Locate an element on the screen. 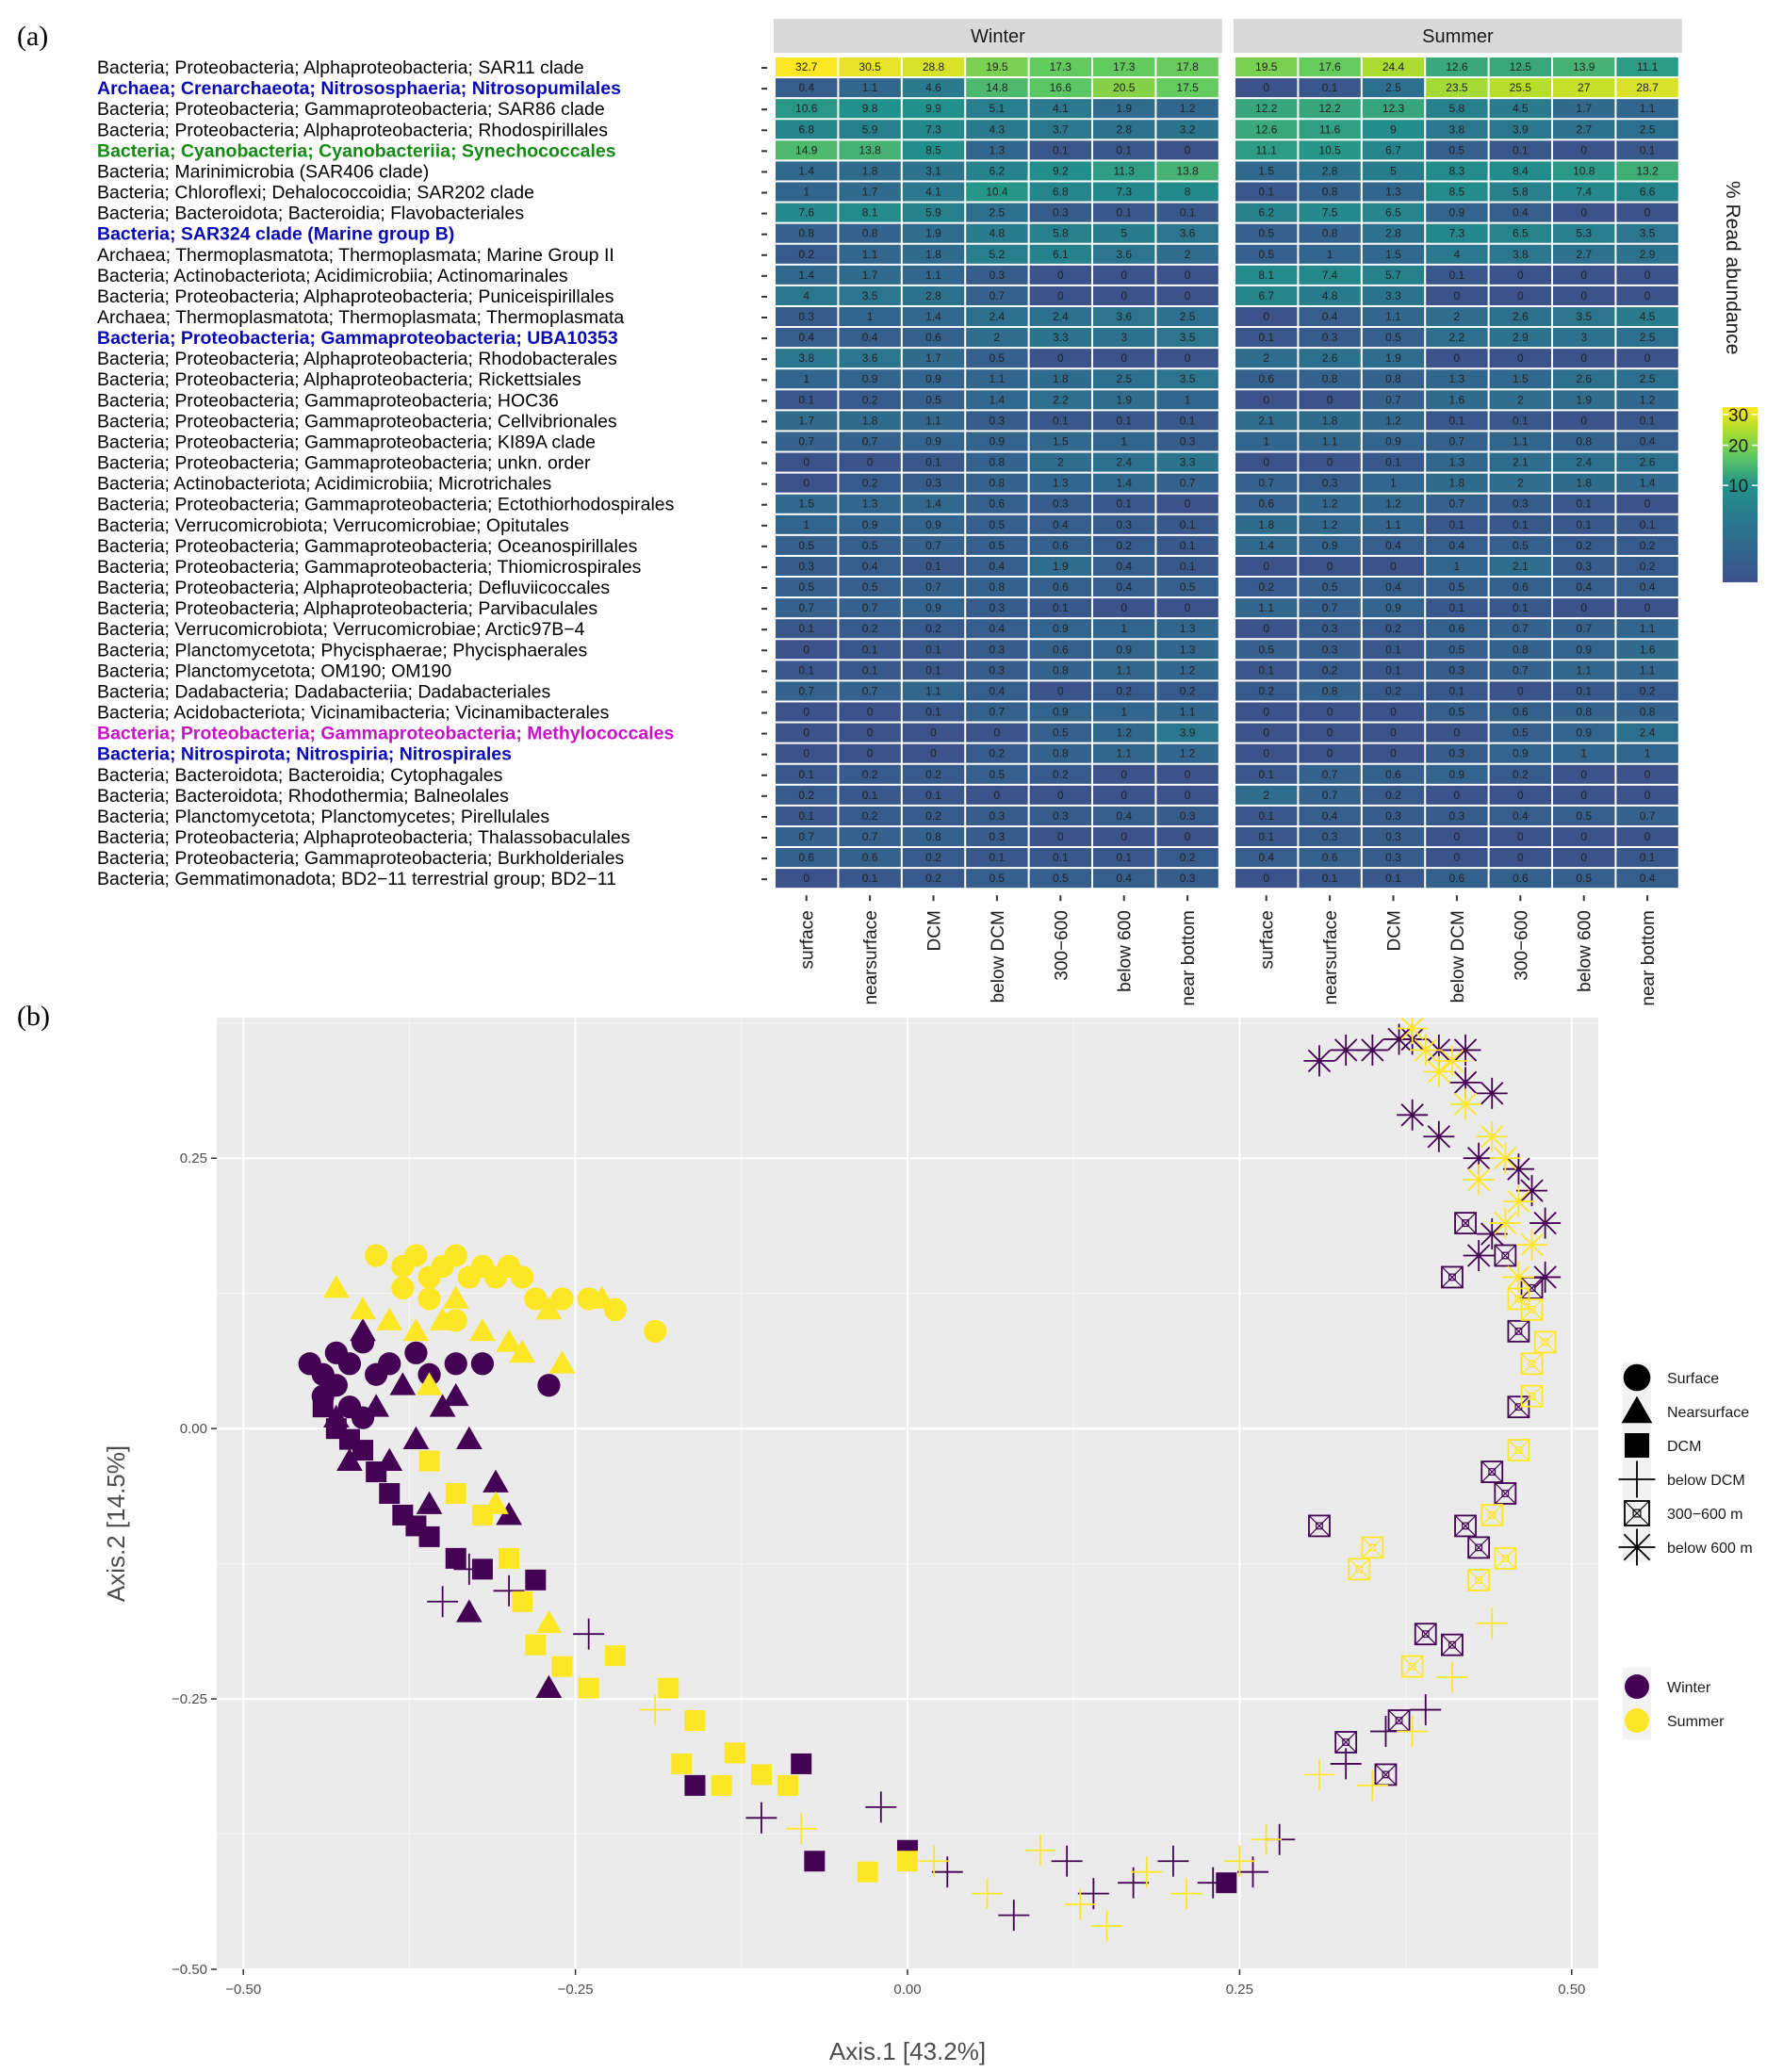  cell-value-label: 3.5 is located at coordinates (1188, 378).